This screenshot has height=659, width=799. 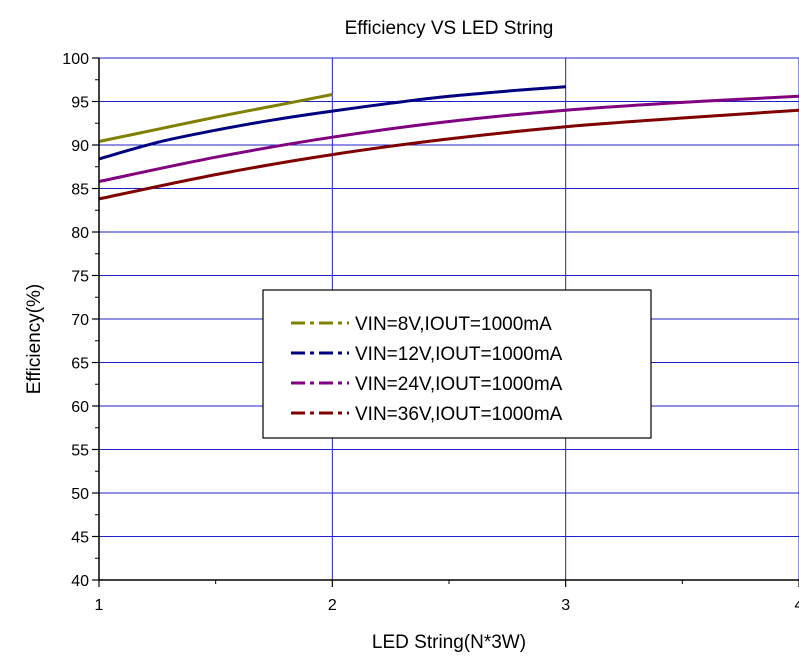 I want to click on y-tick-label: 45, so click(x=80, y=538).